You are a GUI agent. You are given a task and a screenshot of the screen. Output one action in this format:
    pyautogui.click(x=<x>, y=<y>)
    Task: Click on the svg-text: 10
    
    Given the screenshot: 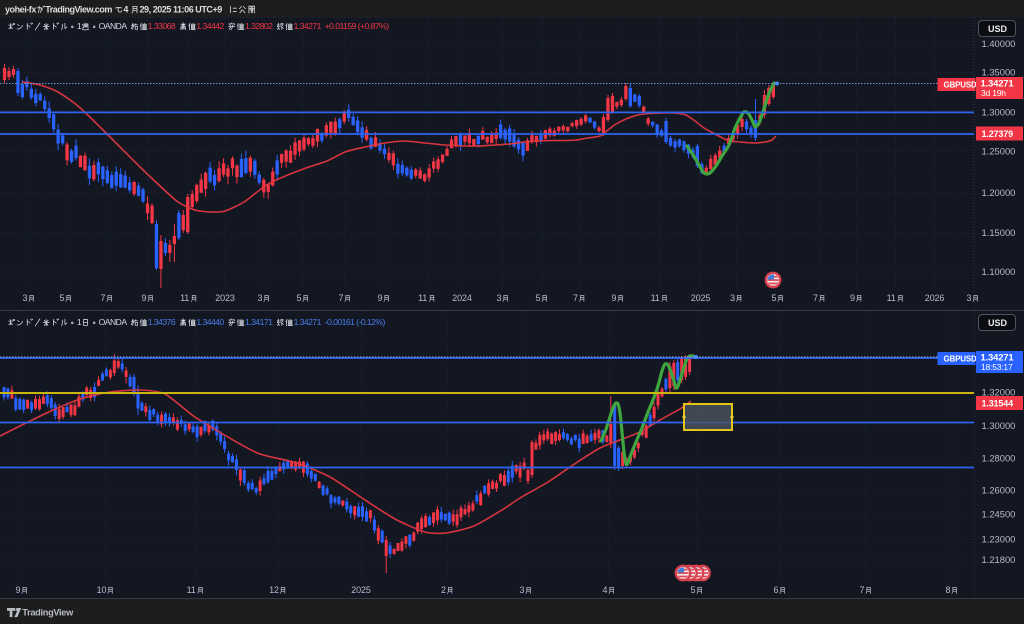 What is the action you would take?
    pyautogui.click(x=102, y=590)
    